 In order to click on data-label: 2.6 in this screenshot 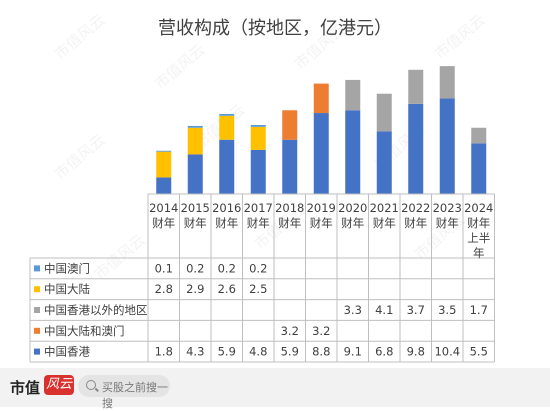, I will do `click(227, 289)`.